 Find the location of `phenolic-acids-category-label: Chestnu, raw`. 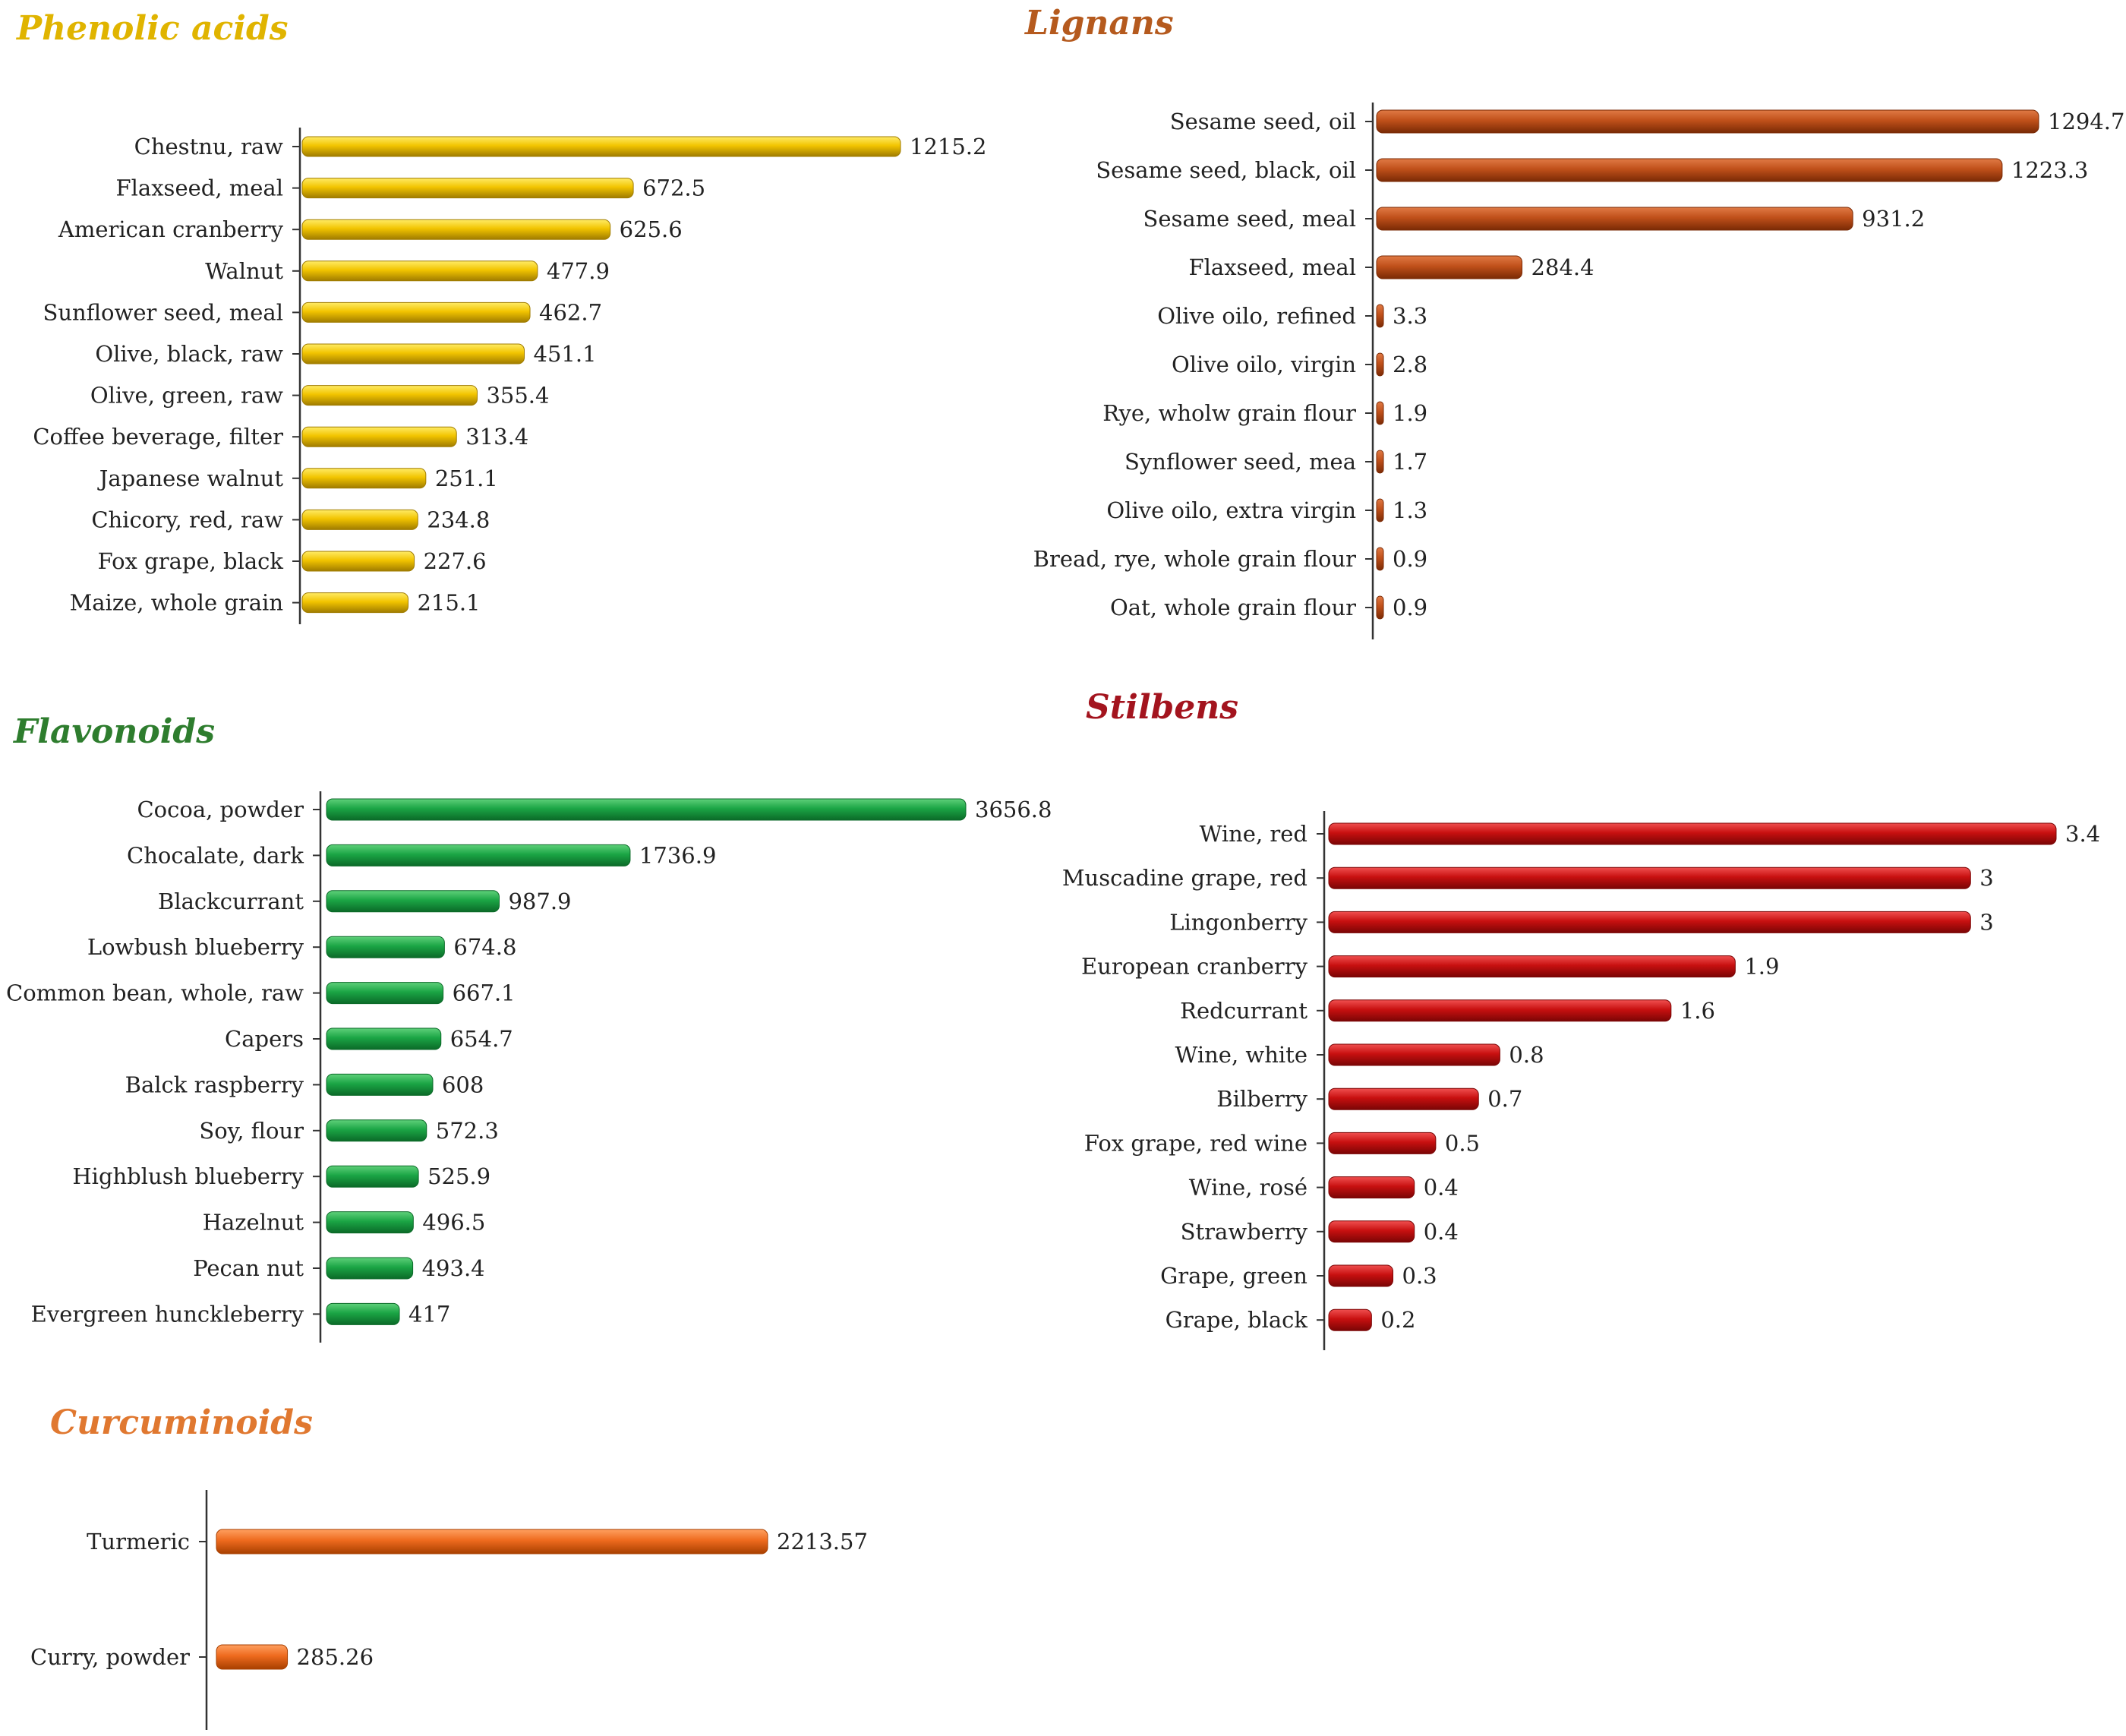

phenolic-acids-category-label: Chestnu, raw is located at coordinates (209, 146).